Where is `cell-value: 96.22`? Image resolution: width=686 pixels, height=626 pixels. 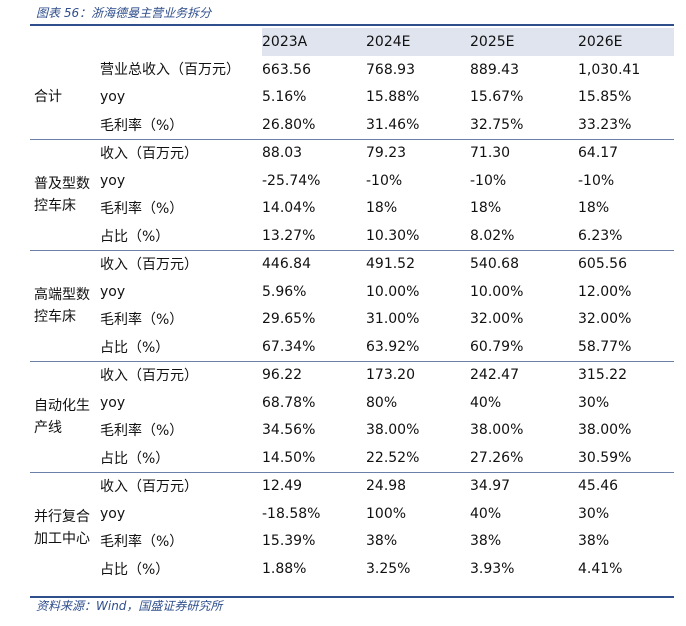
cell-value: 96.22 is located at coordinates (314, 374).